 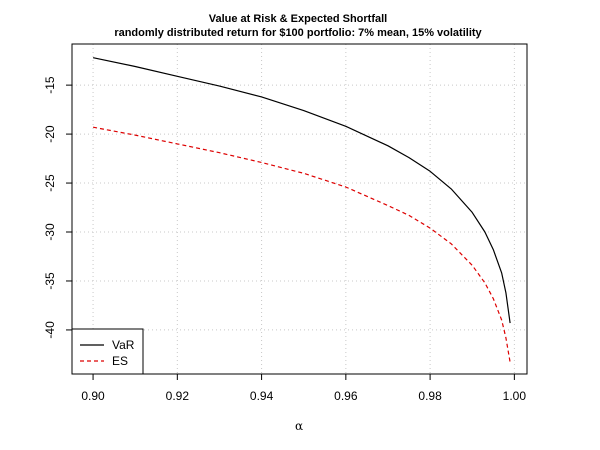 What do you see at coordinates (178, 396) in the screenshot?
I see `x-tick-label: 0.92` at bounding box center [178, 396].